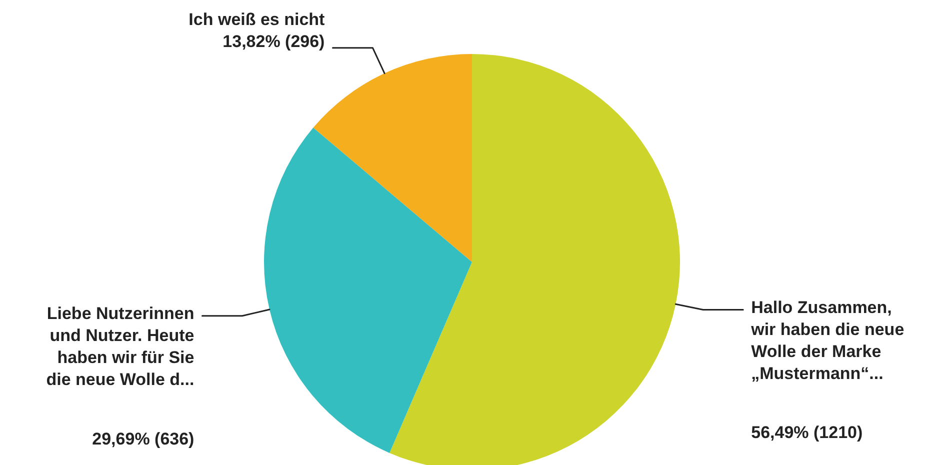 Image resolution: width=952 pixels, height=465 pixels. Describe the element at coordinates (273, 41) in the screenshot. I see `data-label: 13,82% (296)` at that location.